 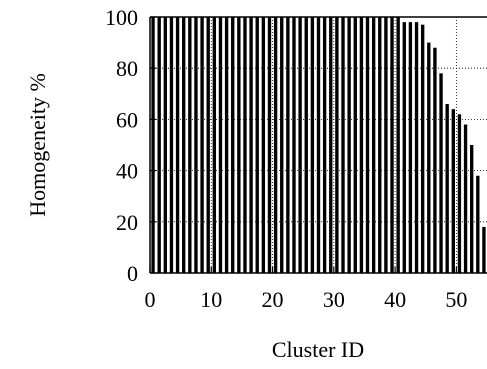 What do you see at coordinates (127, 68) in the screenshot?
I see `y-tick-label-80: 80` at bounding box center [127, 68].